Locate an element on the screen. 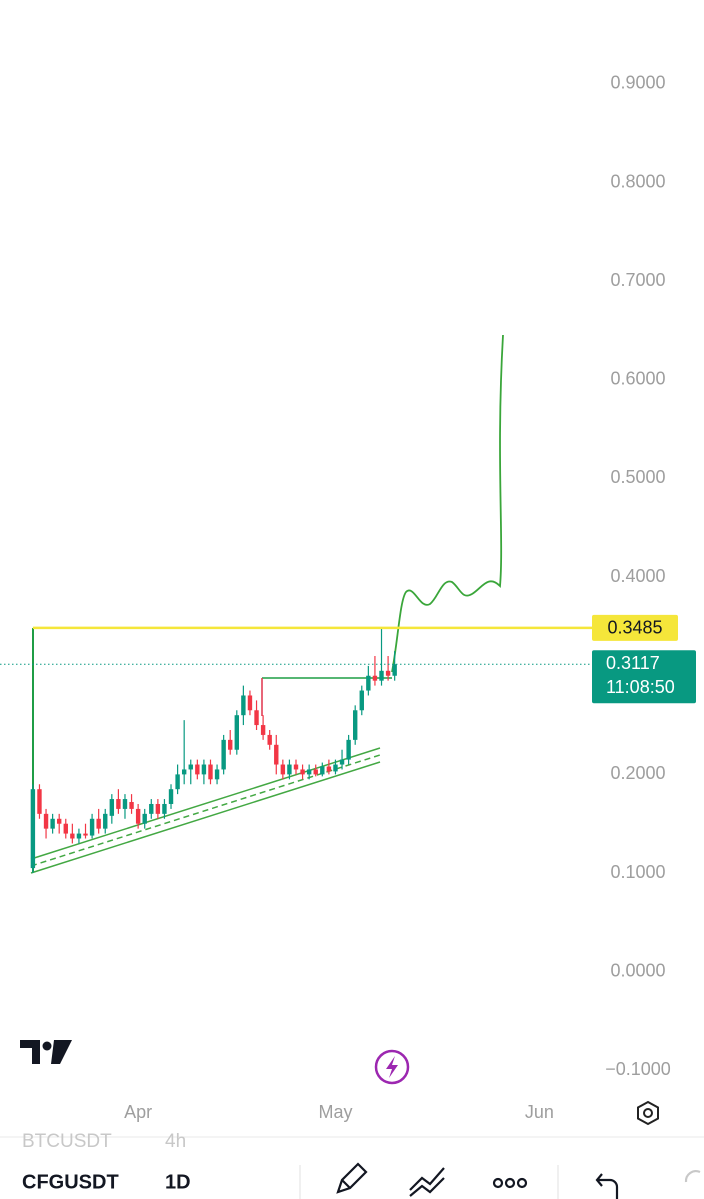 Image resolution: width=704 pixels, height=1199 pixels. undo-button is located at coordinates (607, 1186).